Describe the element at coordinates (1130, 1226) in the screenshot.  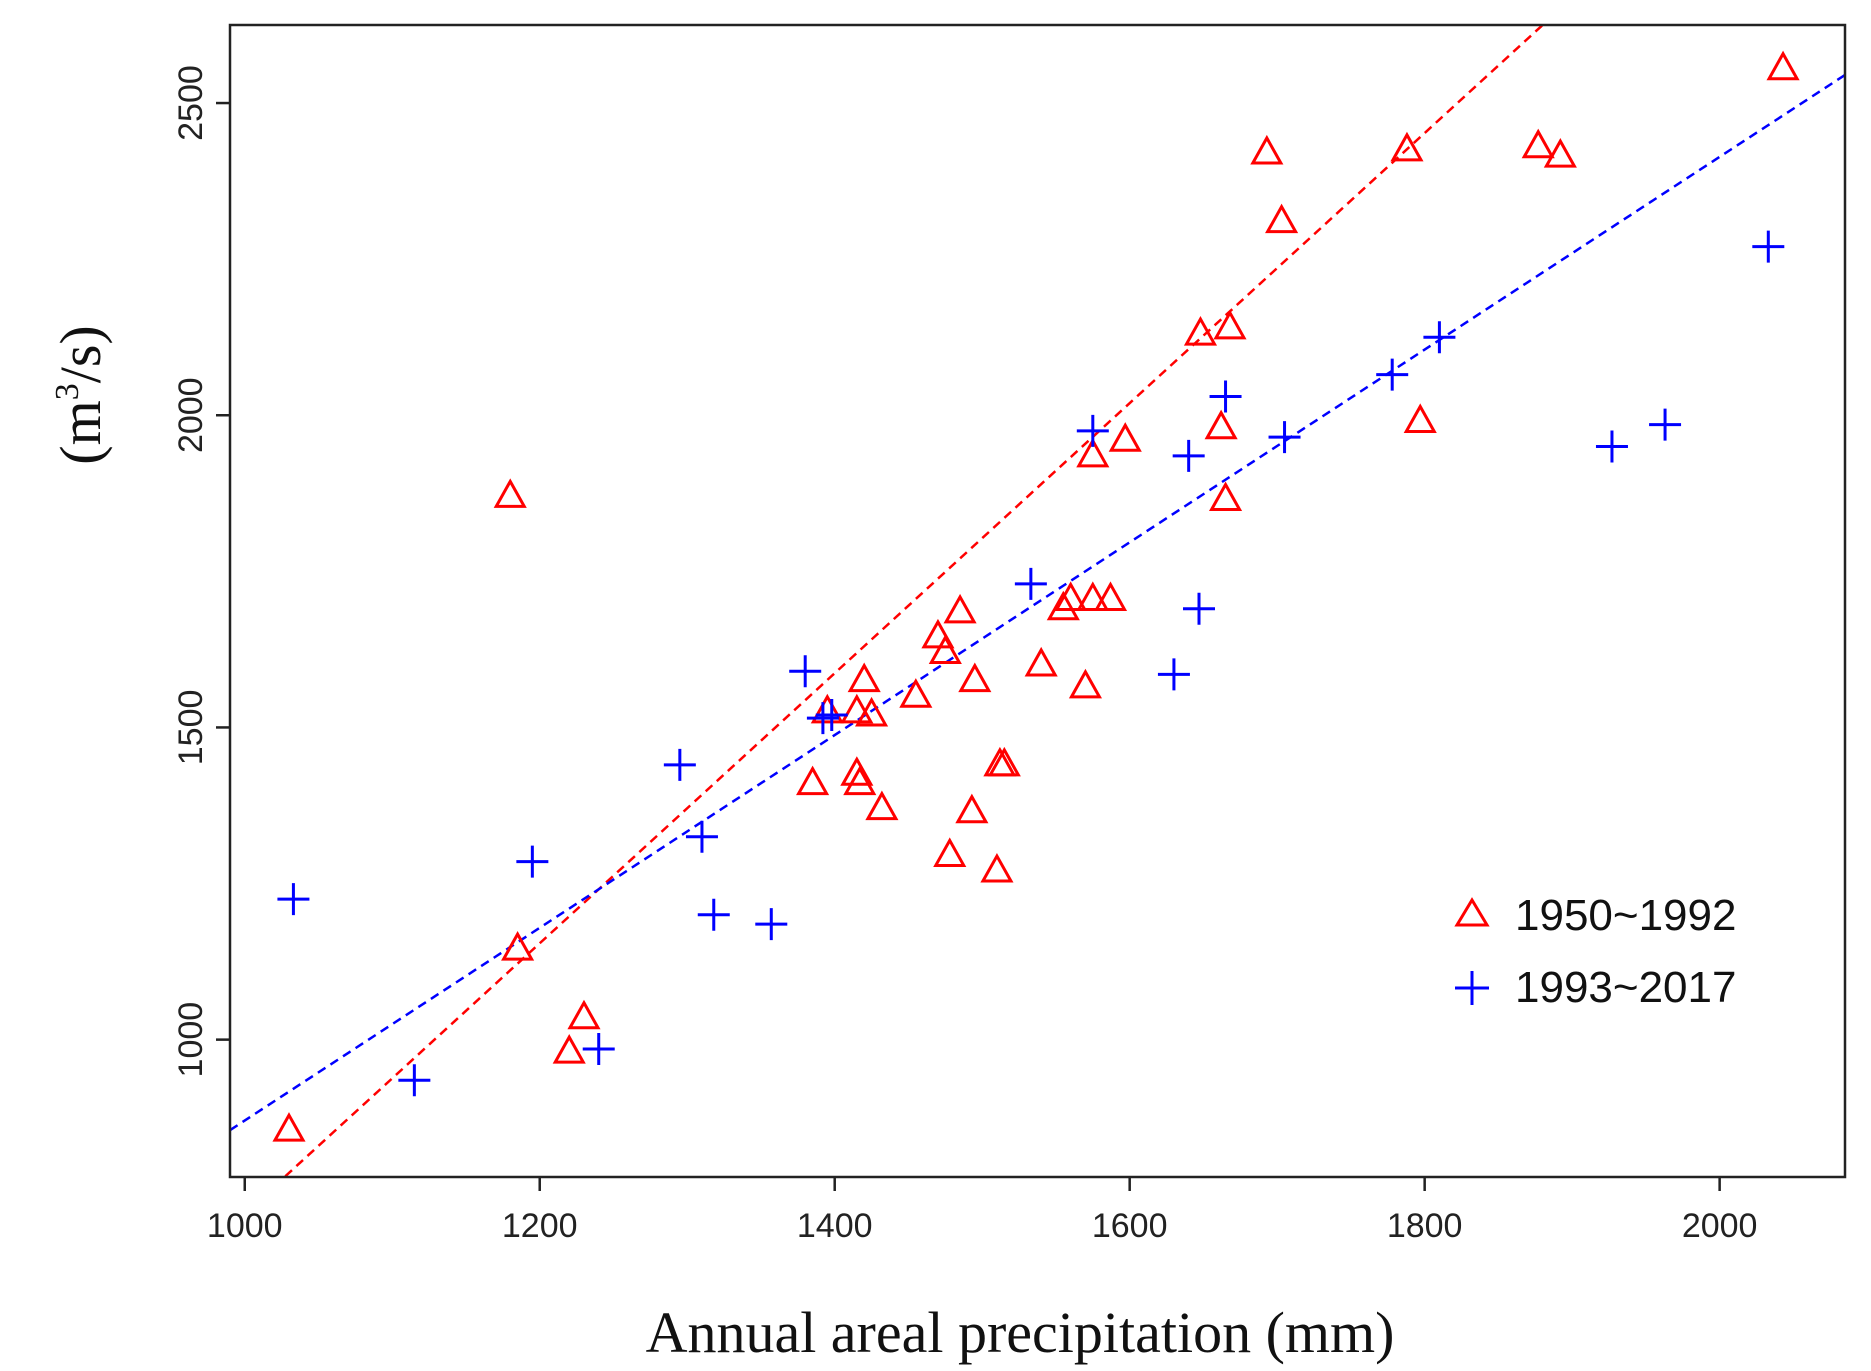
I see `x-tick-label-1600: 1600` at that location.